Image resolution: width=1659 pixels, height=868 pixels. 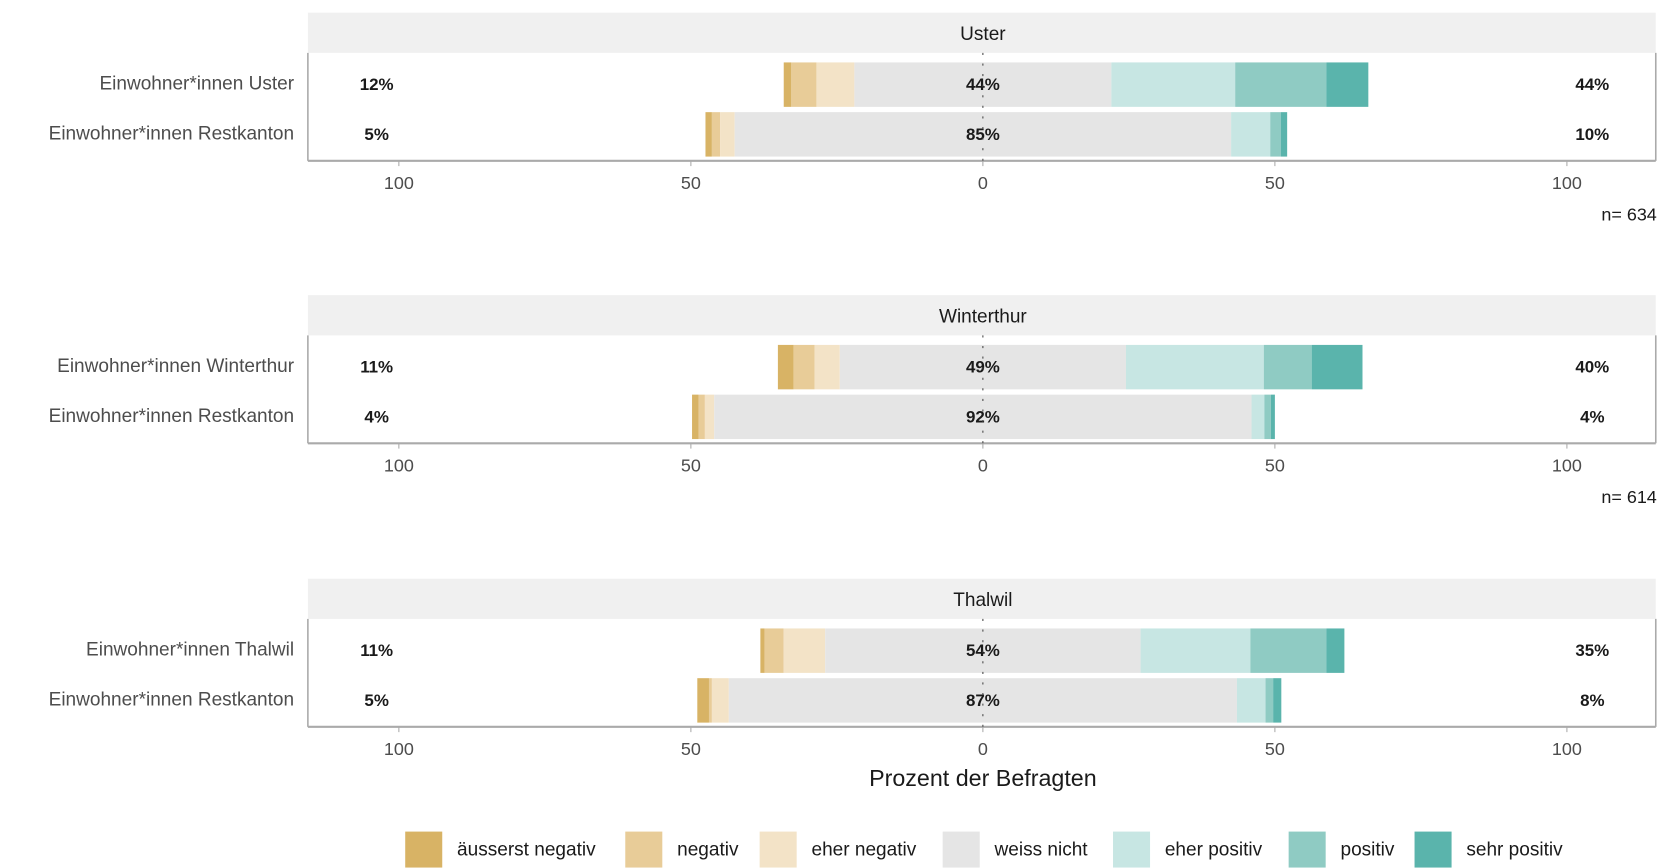 What do you see at coordinates (1592, 700) in the screenshot?
I see `summary-label: 8%` at bounding box center [1592, 700].